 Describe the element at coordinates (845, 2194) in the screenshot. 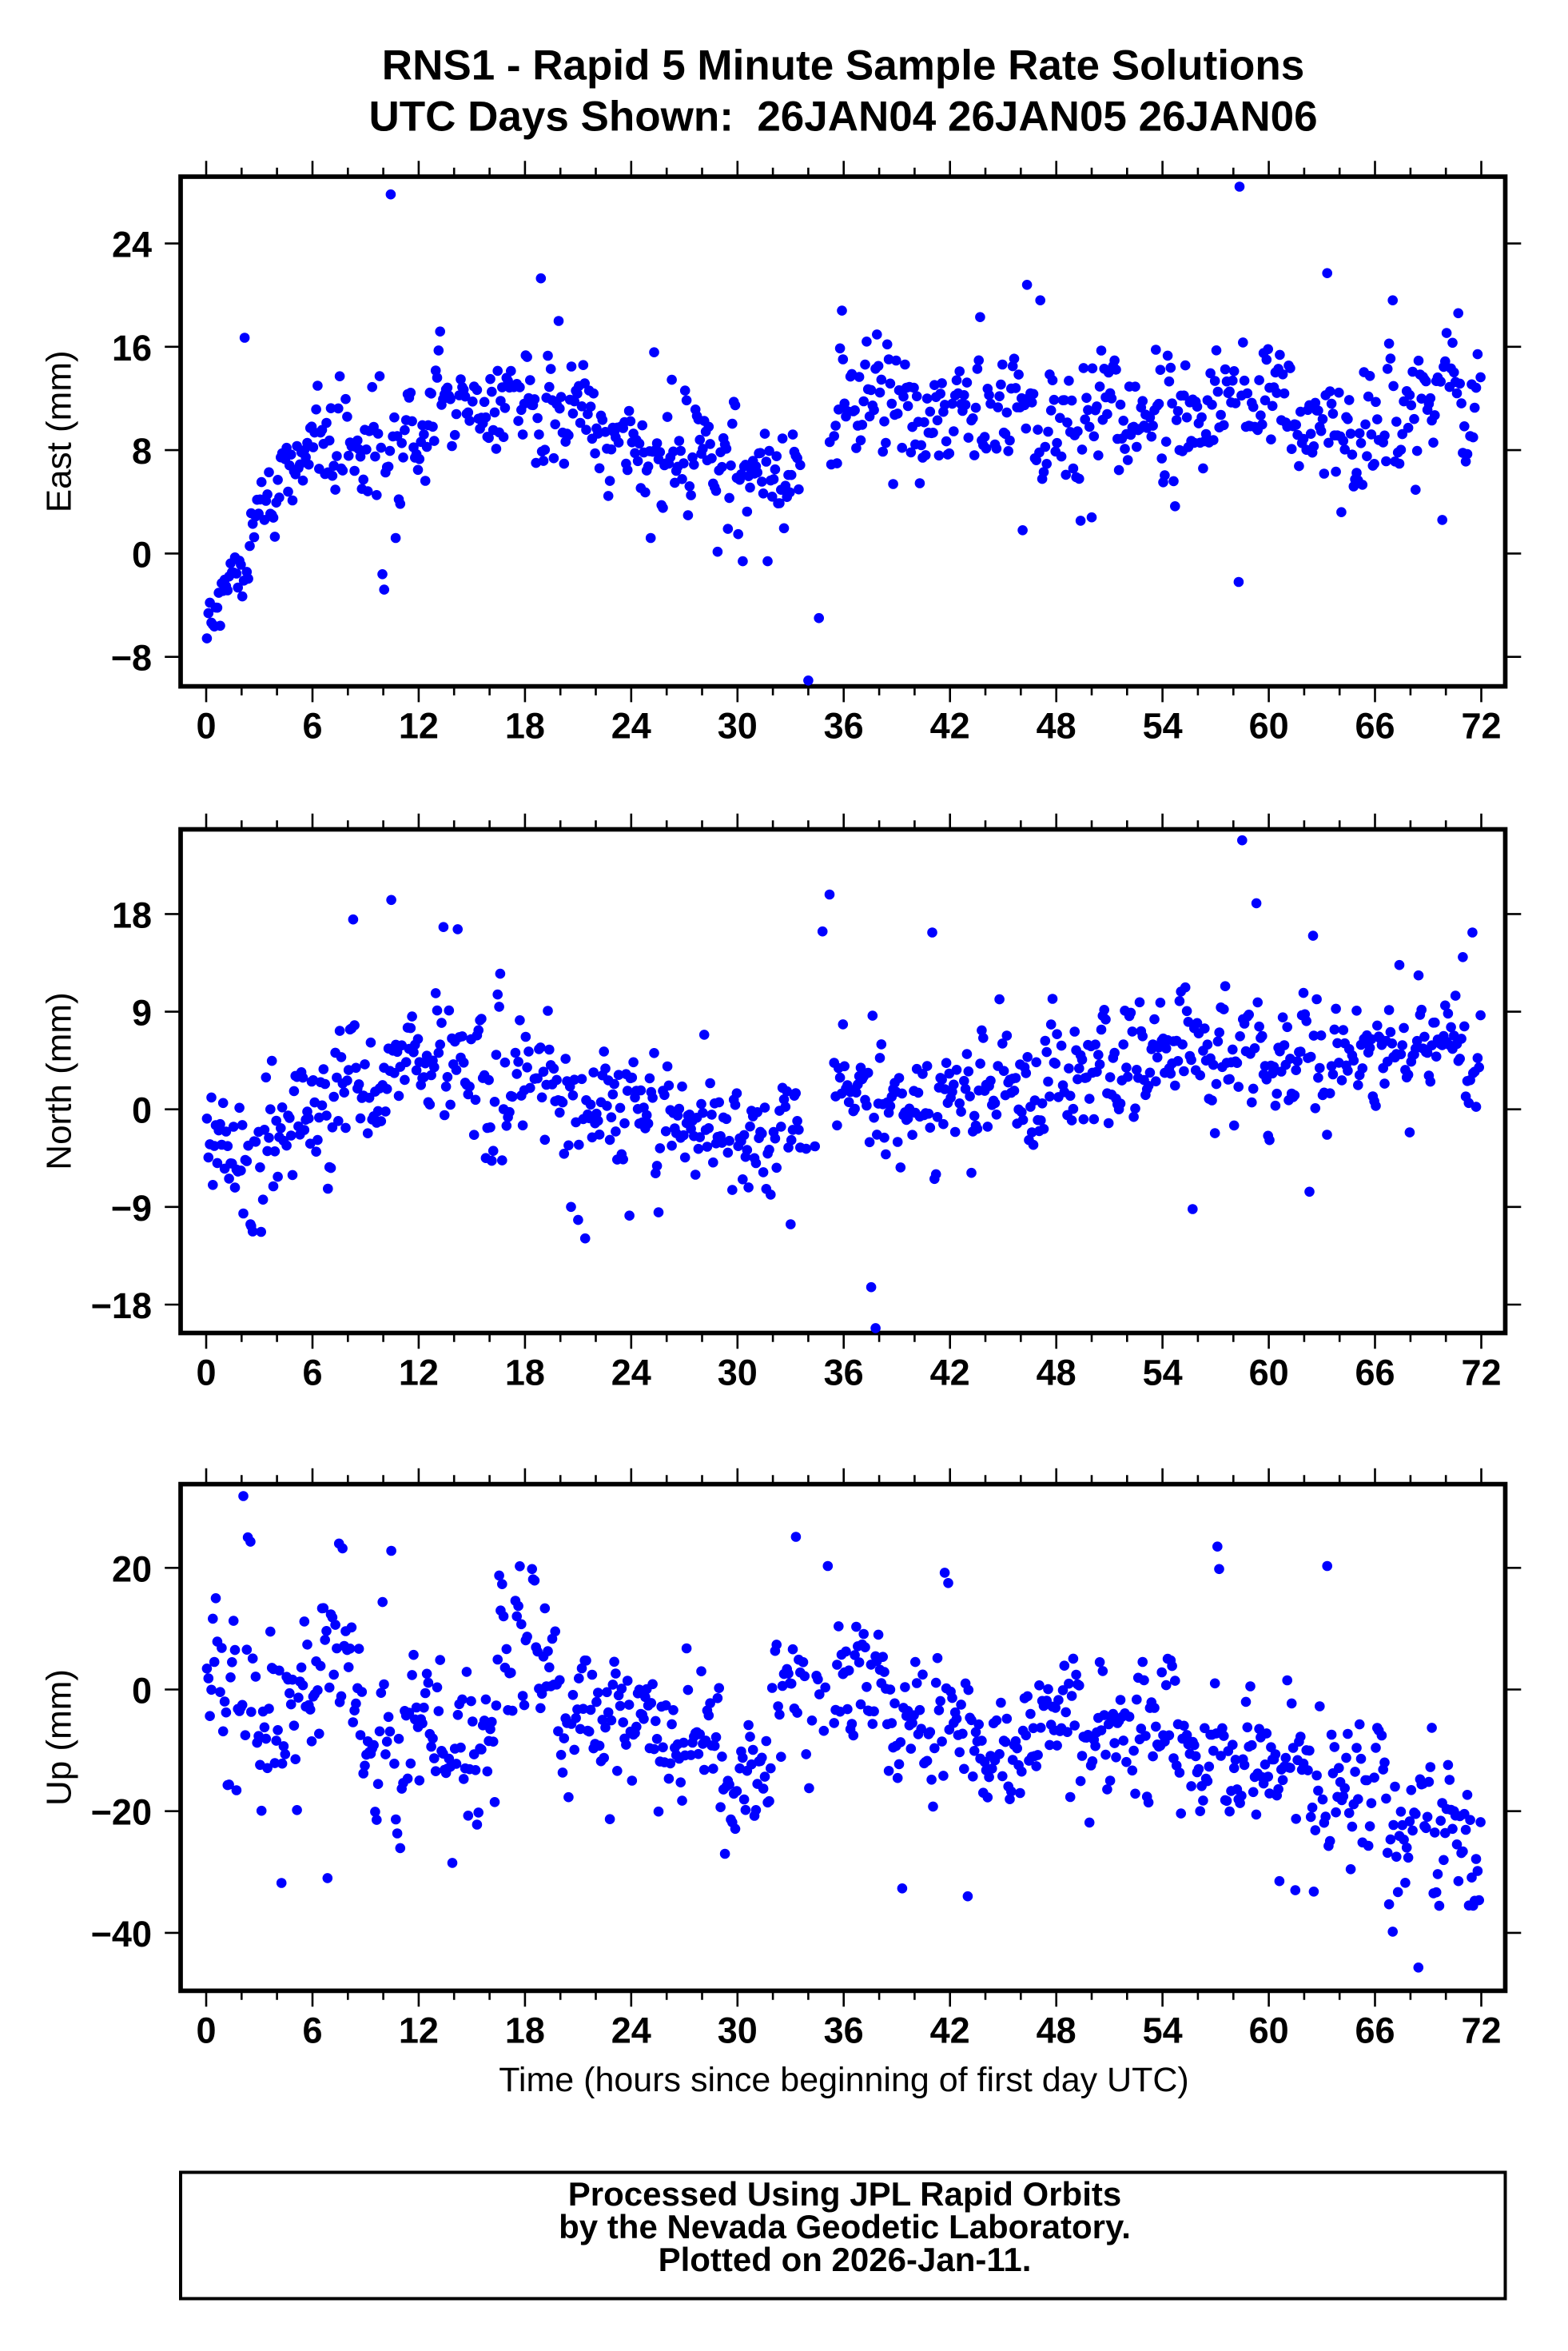

I see `svg-text:Processed Using JPL Rapid Orbi: Processed Using JPL Rapid Orbits` at that location.